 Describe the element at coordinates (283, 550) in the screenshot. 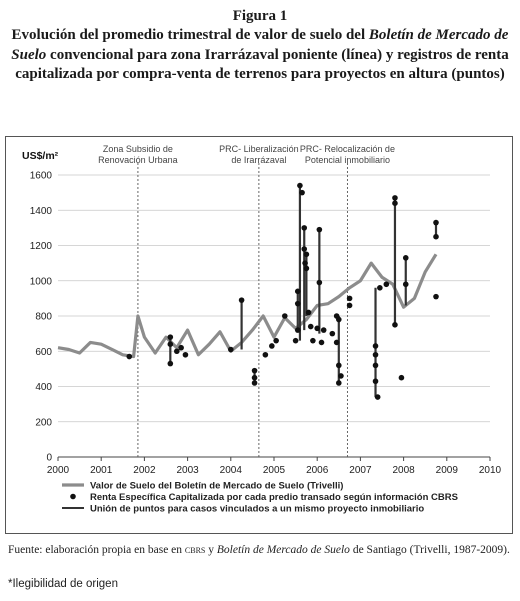

I see `source-italic: Boletín de Mercado de Suelo` at that location.